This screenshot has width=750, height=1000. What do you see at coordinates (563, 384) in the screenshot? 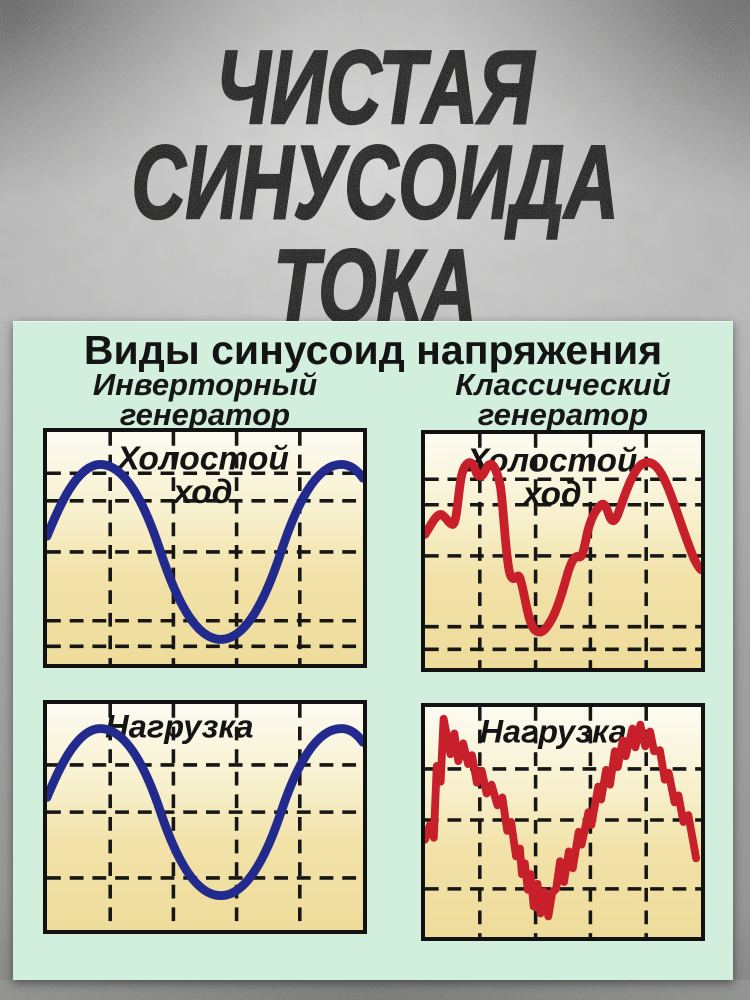
I see `column-header-classic-line1: Классический` at bounding box center [563, 384].